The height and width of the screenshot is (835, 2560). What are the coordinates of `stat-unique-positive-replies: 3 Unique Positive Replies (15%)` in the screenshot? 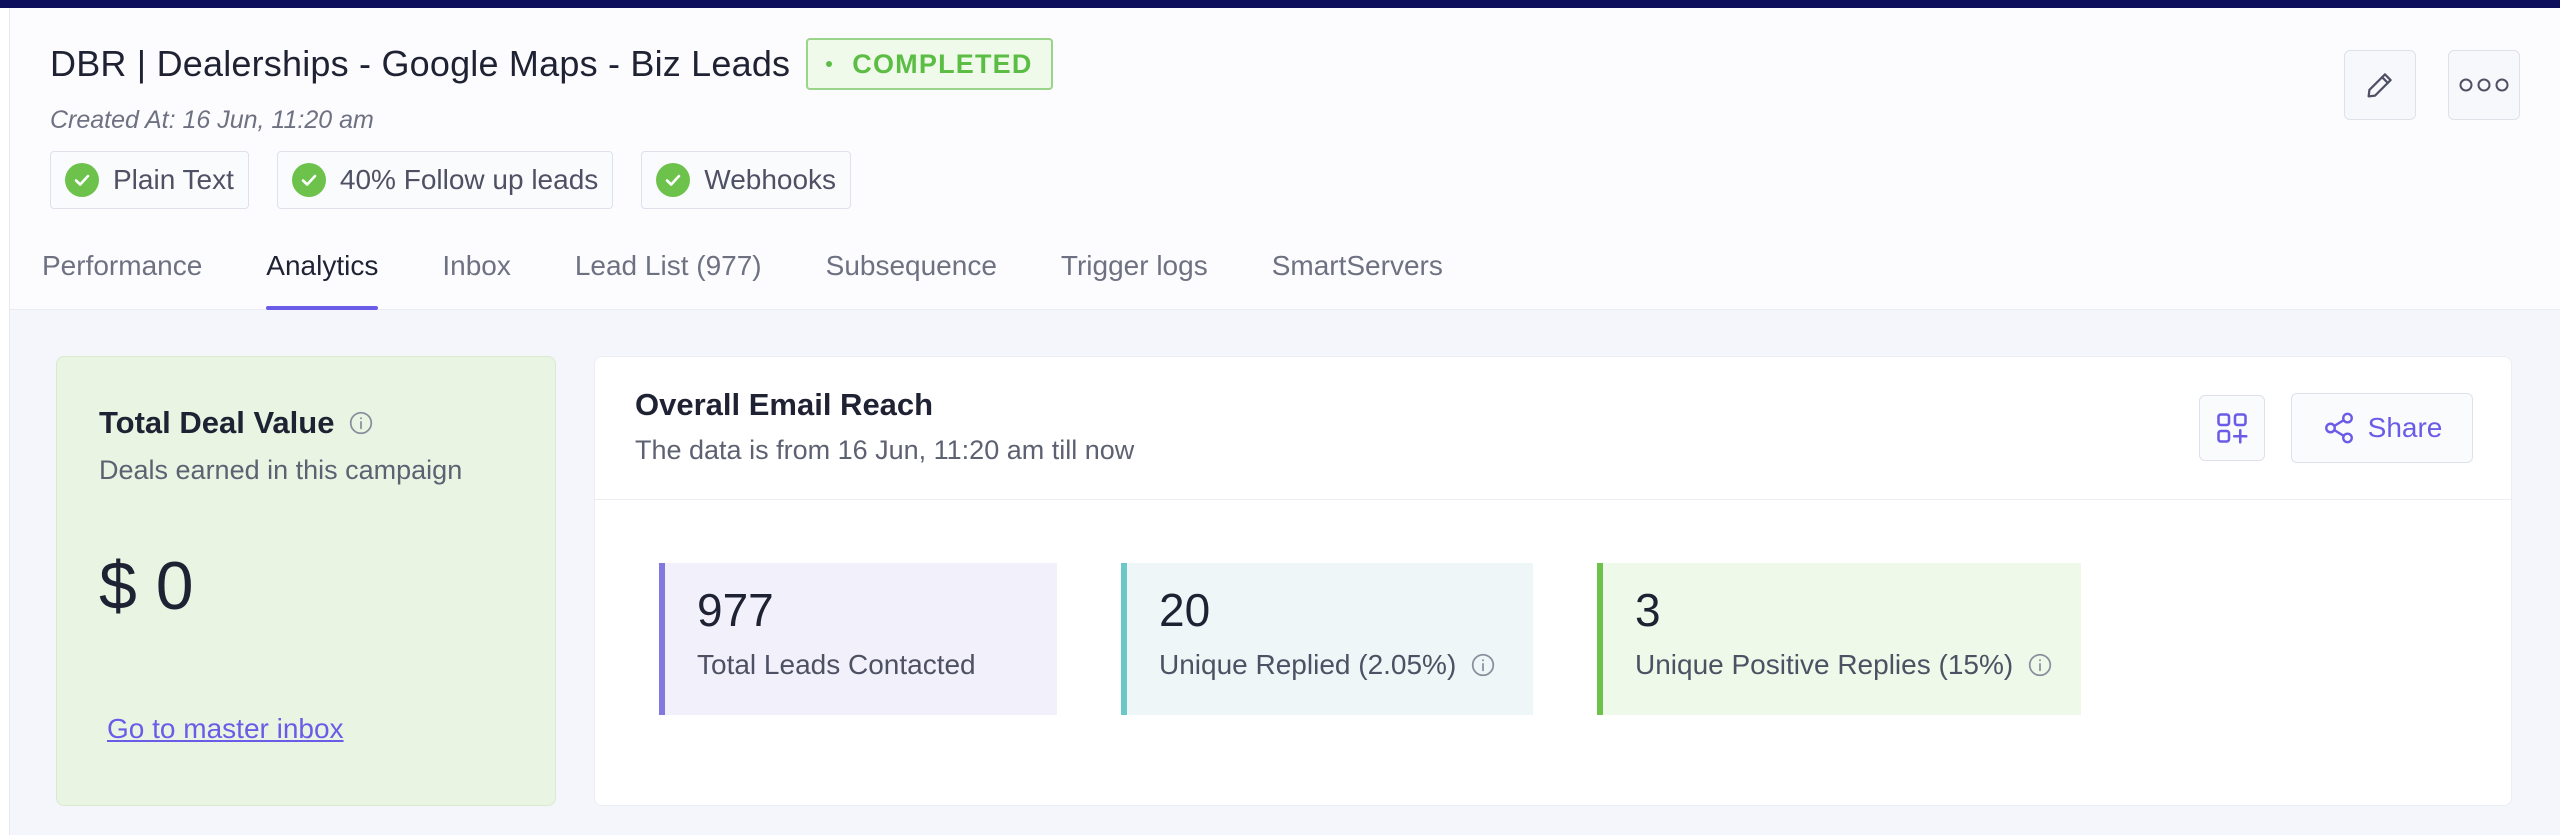 It's located at (1839, 639).